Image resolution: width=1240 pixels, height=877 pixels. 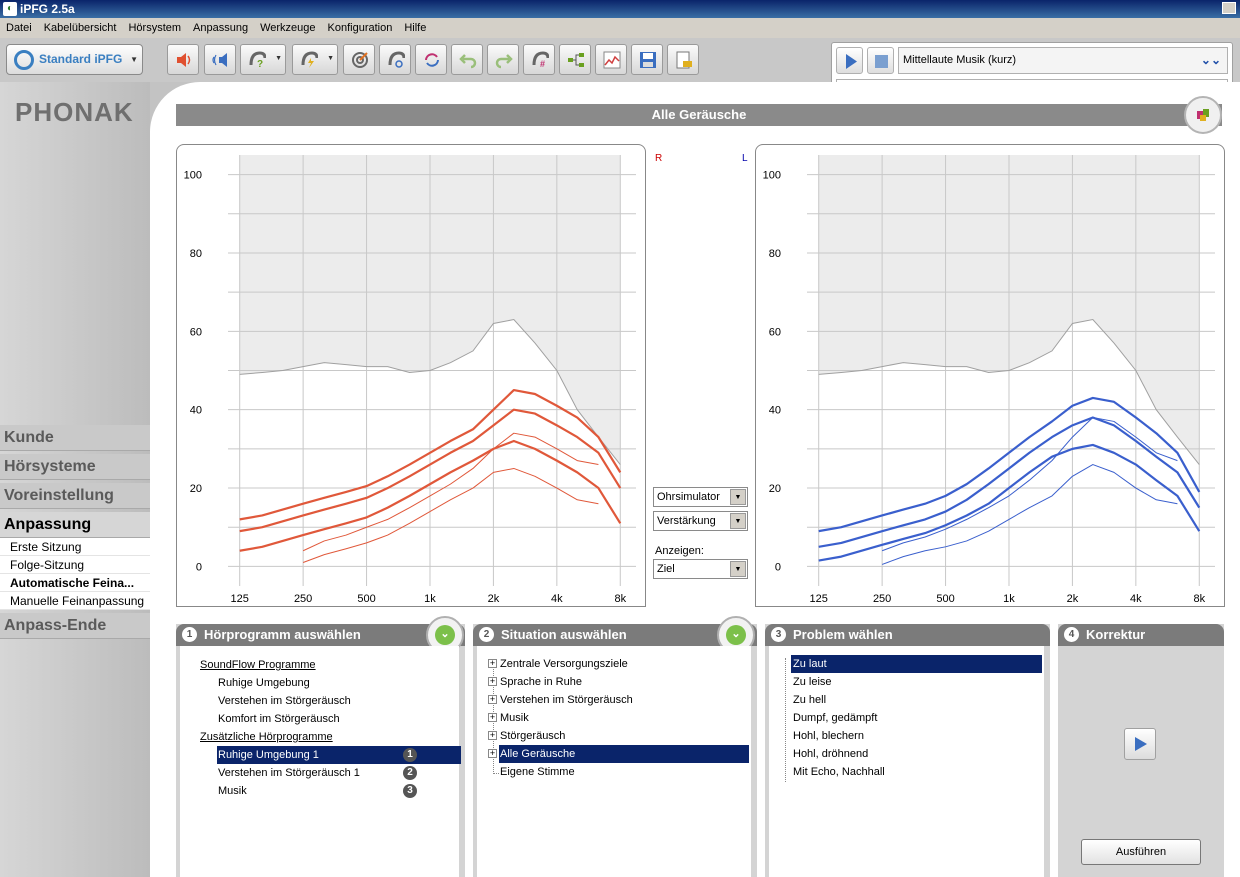 What do you see at coordinates (503, 59) in the screenshot?
I see `redo-button` at bounding box center [503, 59].